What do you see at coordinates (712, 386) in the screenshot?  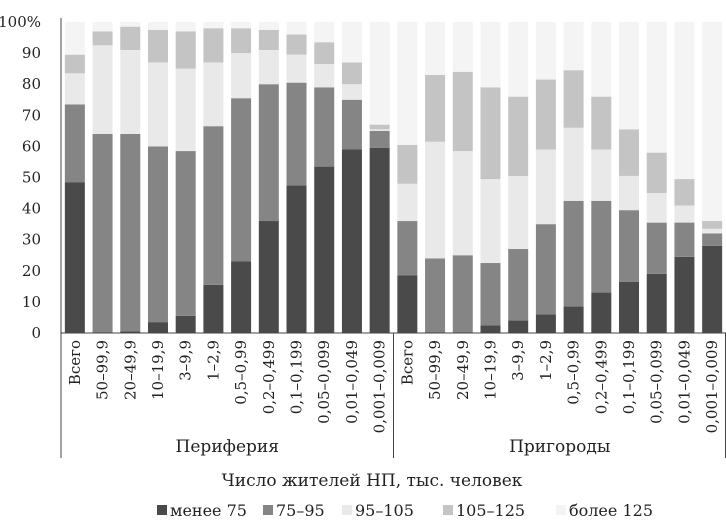 I see `x-tick-label: 0,001–0,009` at bounding box center [712, 386].